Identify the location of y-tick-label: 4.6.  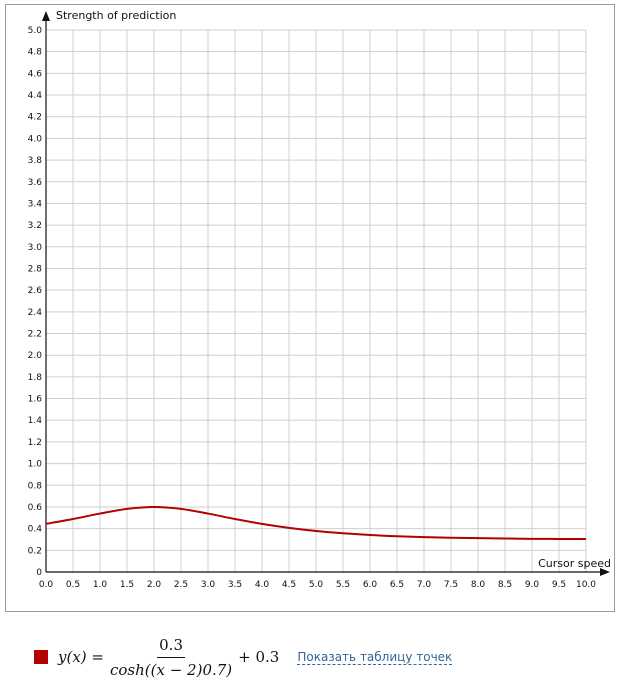
(35, 74).